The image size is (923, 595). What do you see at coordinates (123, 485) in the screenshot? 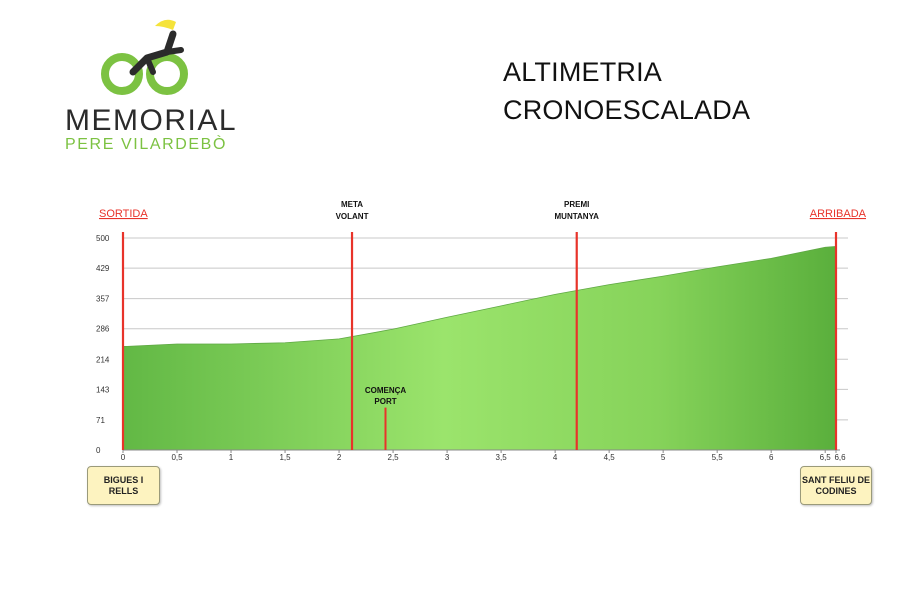
I see `start-place-box: BIGUES I RELLS` at bounding box center [123, 485].